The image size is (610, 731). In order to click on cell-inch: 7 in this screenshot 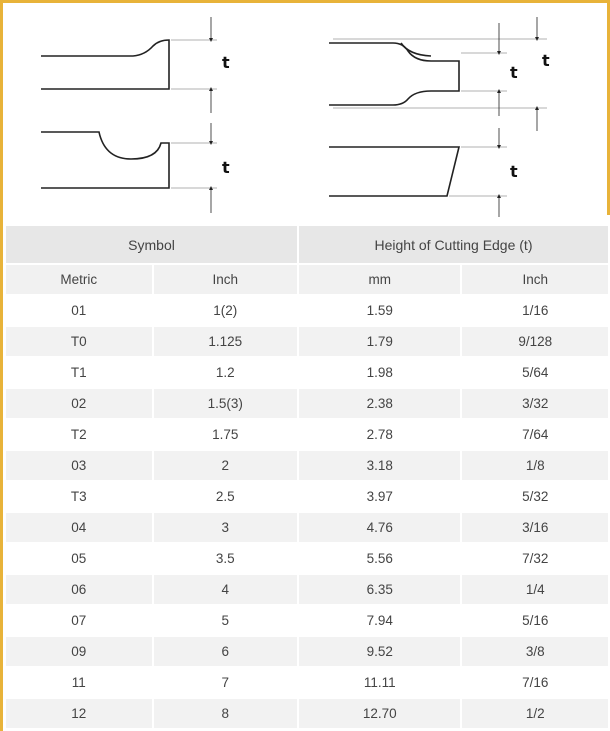, I will do `click(226, 683)`.